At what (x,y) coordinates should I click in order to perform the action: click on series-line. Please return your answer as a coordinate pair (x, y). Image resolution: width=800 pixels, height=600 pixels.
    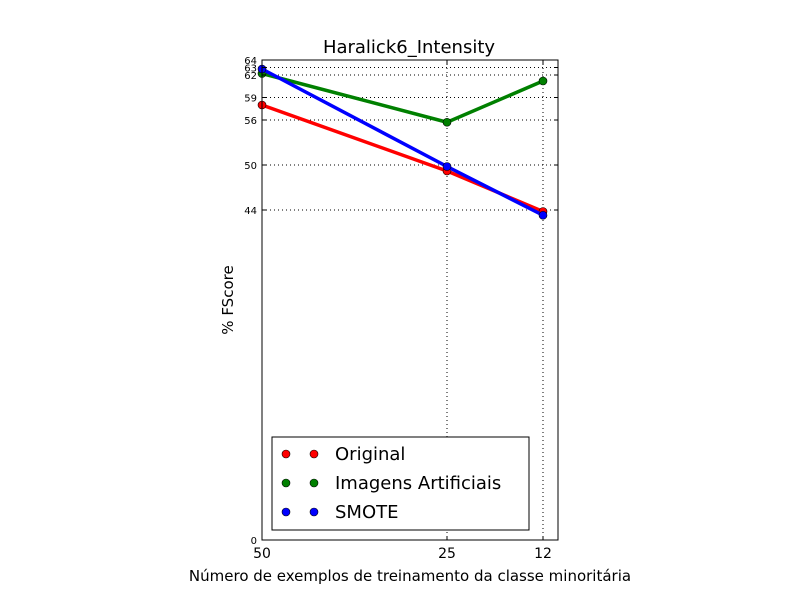
    Looking at the image, I should click on (402, 142).